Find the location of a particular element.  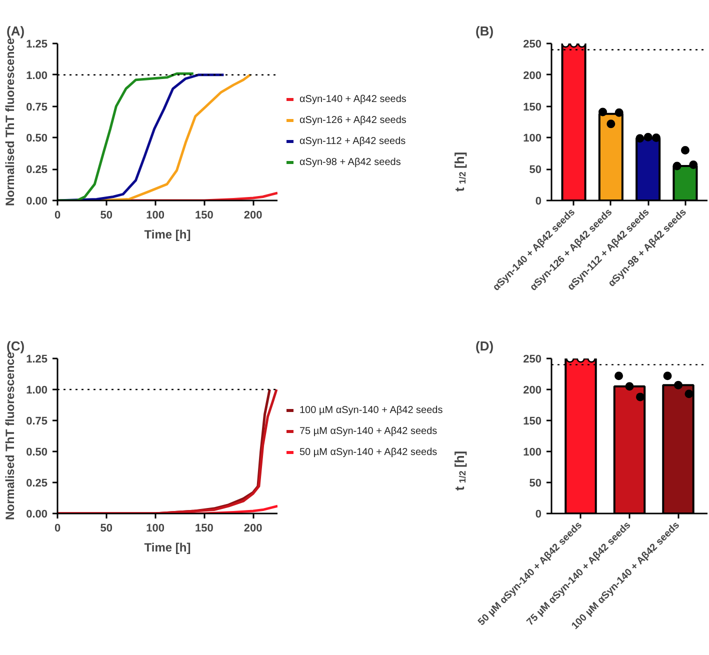

legend-label: αSyn-112 + Aβ42 seeds is located at coordinates (353, 141).